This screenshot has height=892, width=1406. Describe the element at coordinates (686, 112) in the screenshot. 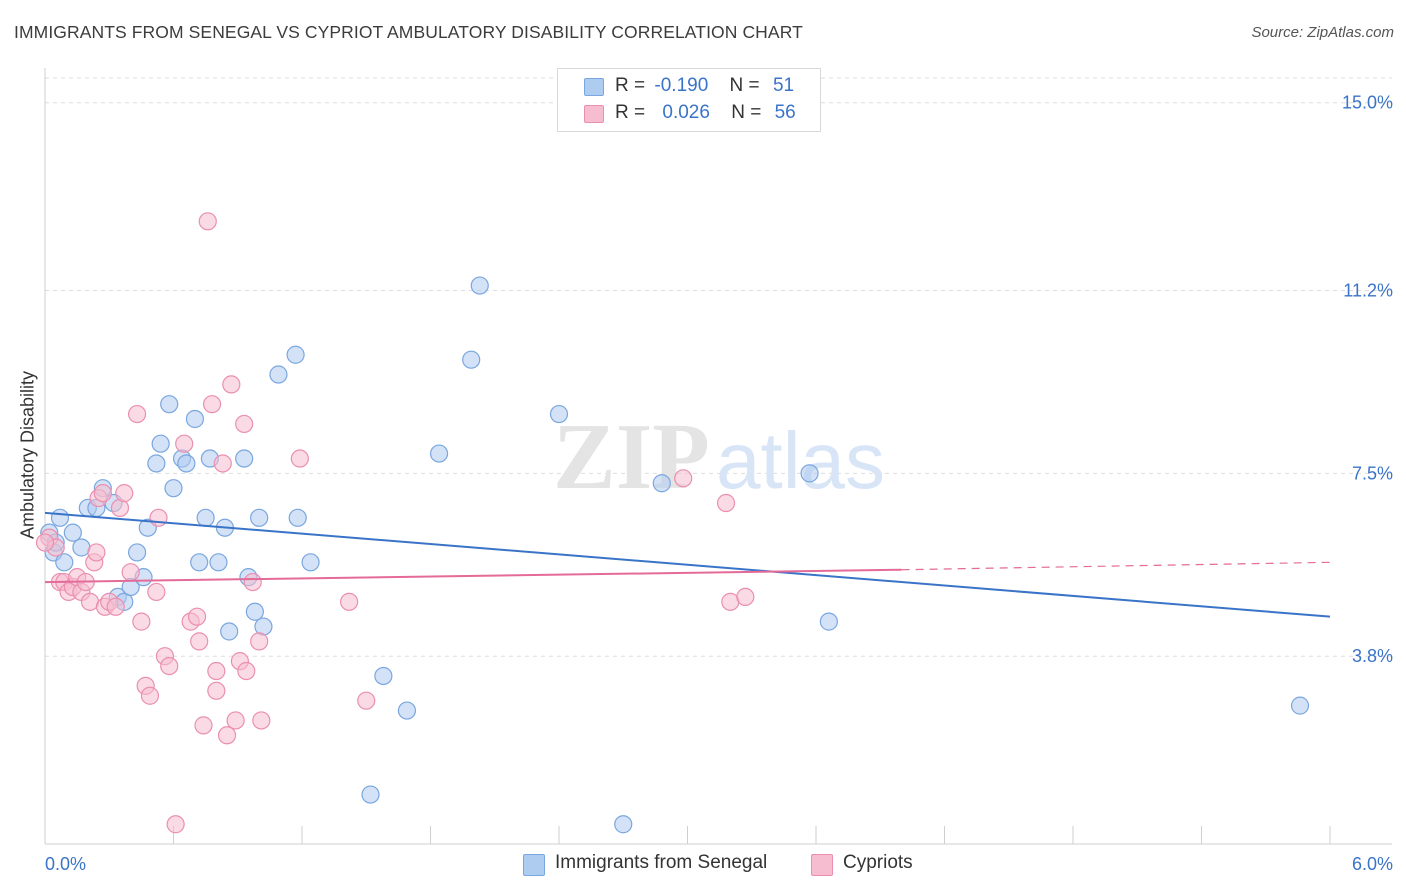

I see `r-value: 0.026` at that location.